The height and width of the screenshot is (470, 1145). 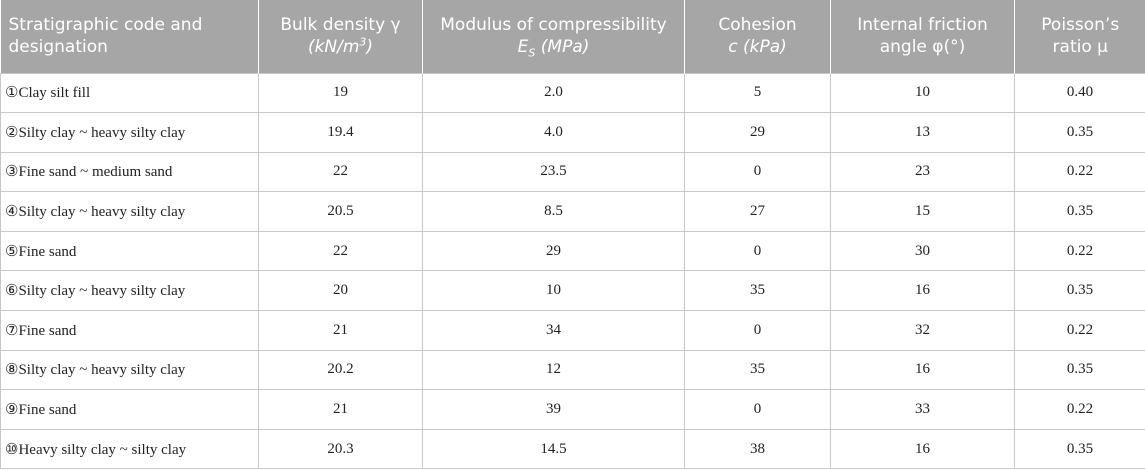 I want to click on cell-modulus: 14.5, so click(x=553, y=449).